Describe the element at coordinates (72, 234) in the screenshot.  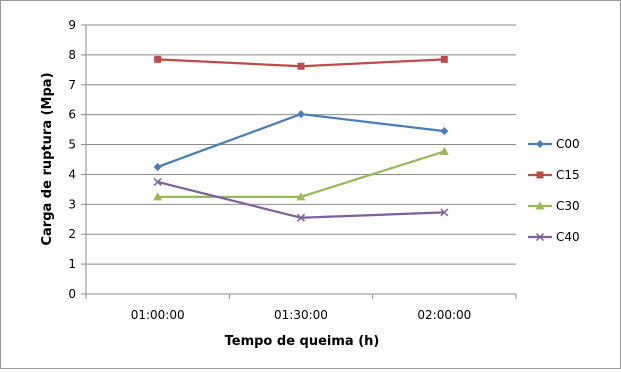
I see `y-tick-label: 2` at that location.